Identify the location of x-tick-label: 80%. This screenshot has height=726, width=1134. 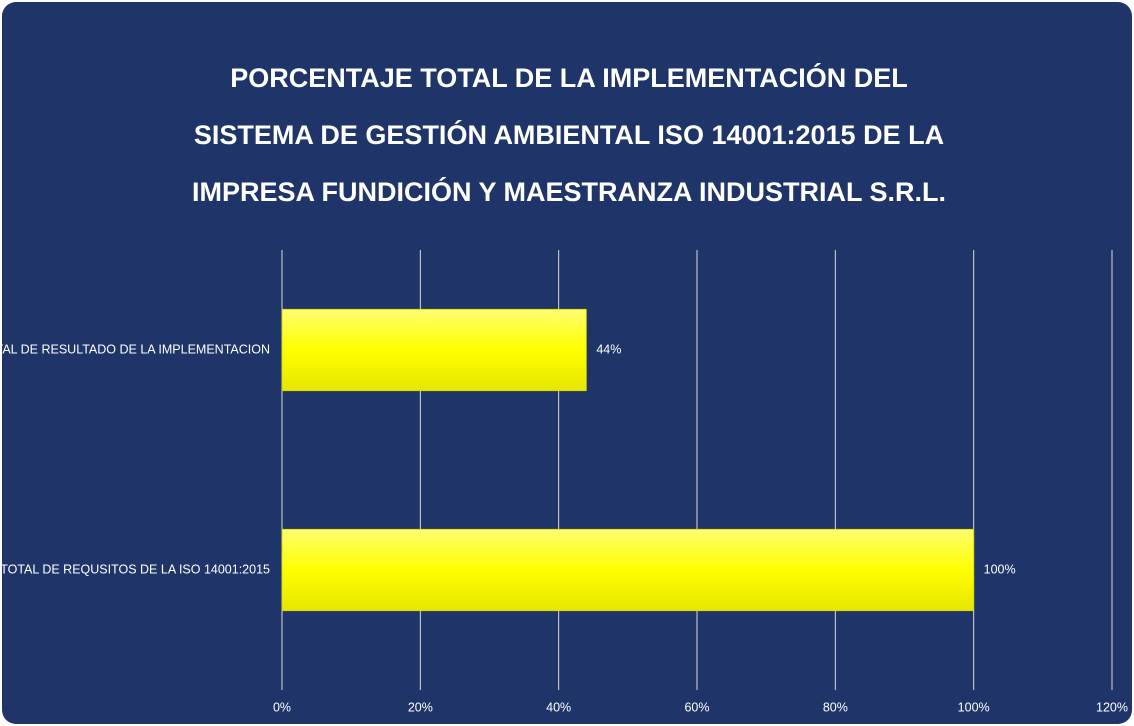
(835, 707).